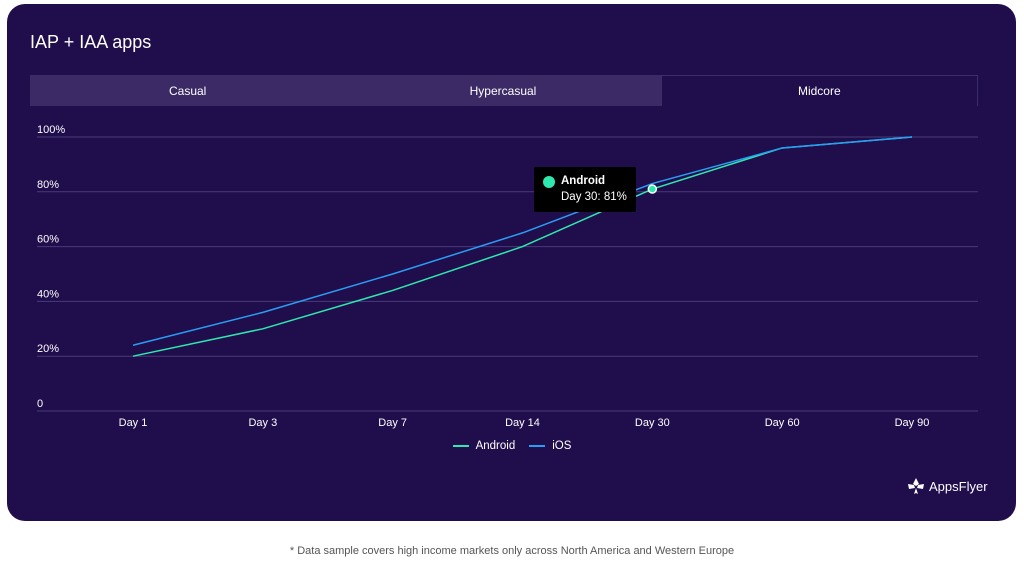  What do you see at coordinates (652, 423) in the screenshot?
I see `x-tick-label: Day 30` at bounding box center [652, 423].